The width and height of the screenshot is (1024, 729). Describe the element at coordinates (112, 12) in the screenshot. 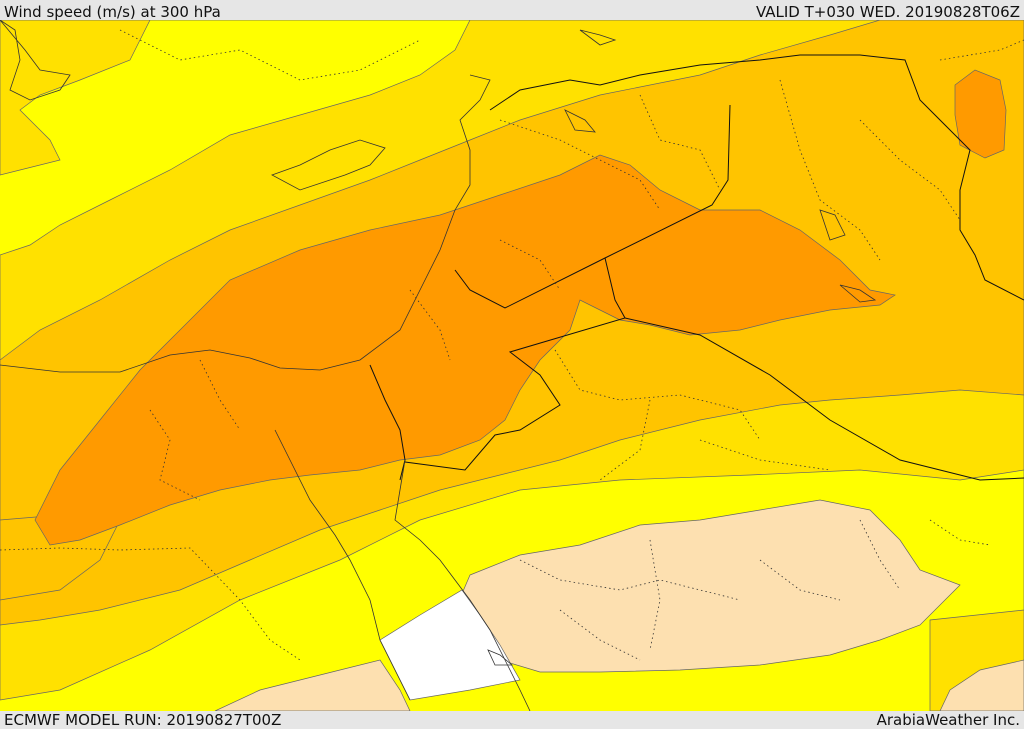

I see `map-title: Wind speed (m/s) at 300 hPa` at that location.